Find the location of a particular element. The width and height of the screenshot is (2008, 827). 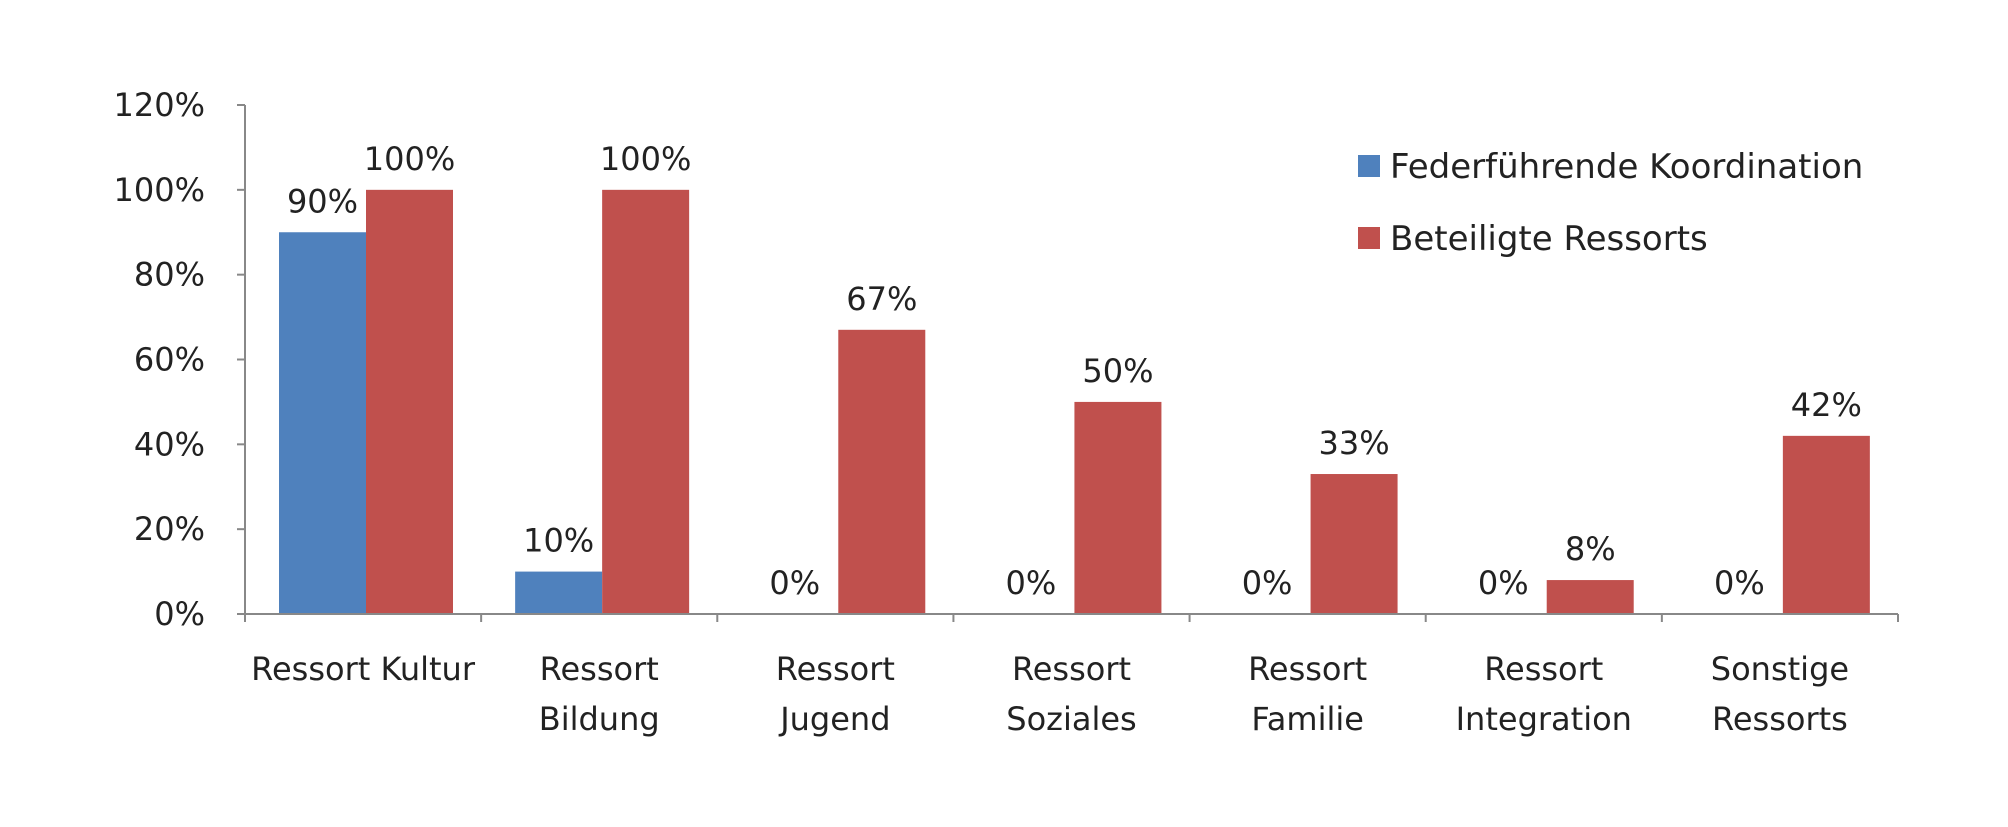

y-tick-label: 120% is located at coordinates (159, 105).